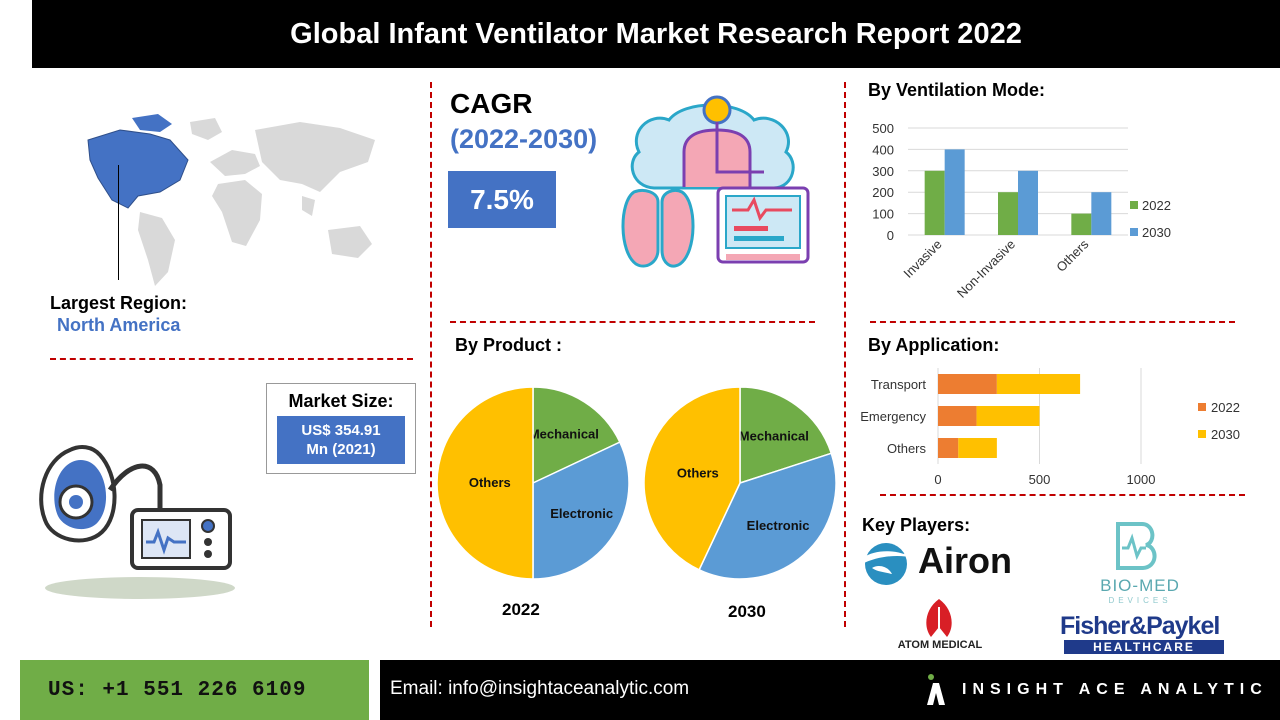 This screenshot has height=720, width=1280. What do you see at coordinates (1140, 600) in the screenshot?
I see `bio-med-sub: DEVICES` at bounding box center [1140, 600].